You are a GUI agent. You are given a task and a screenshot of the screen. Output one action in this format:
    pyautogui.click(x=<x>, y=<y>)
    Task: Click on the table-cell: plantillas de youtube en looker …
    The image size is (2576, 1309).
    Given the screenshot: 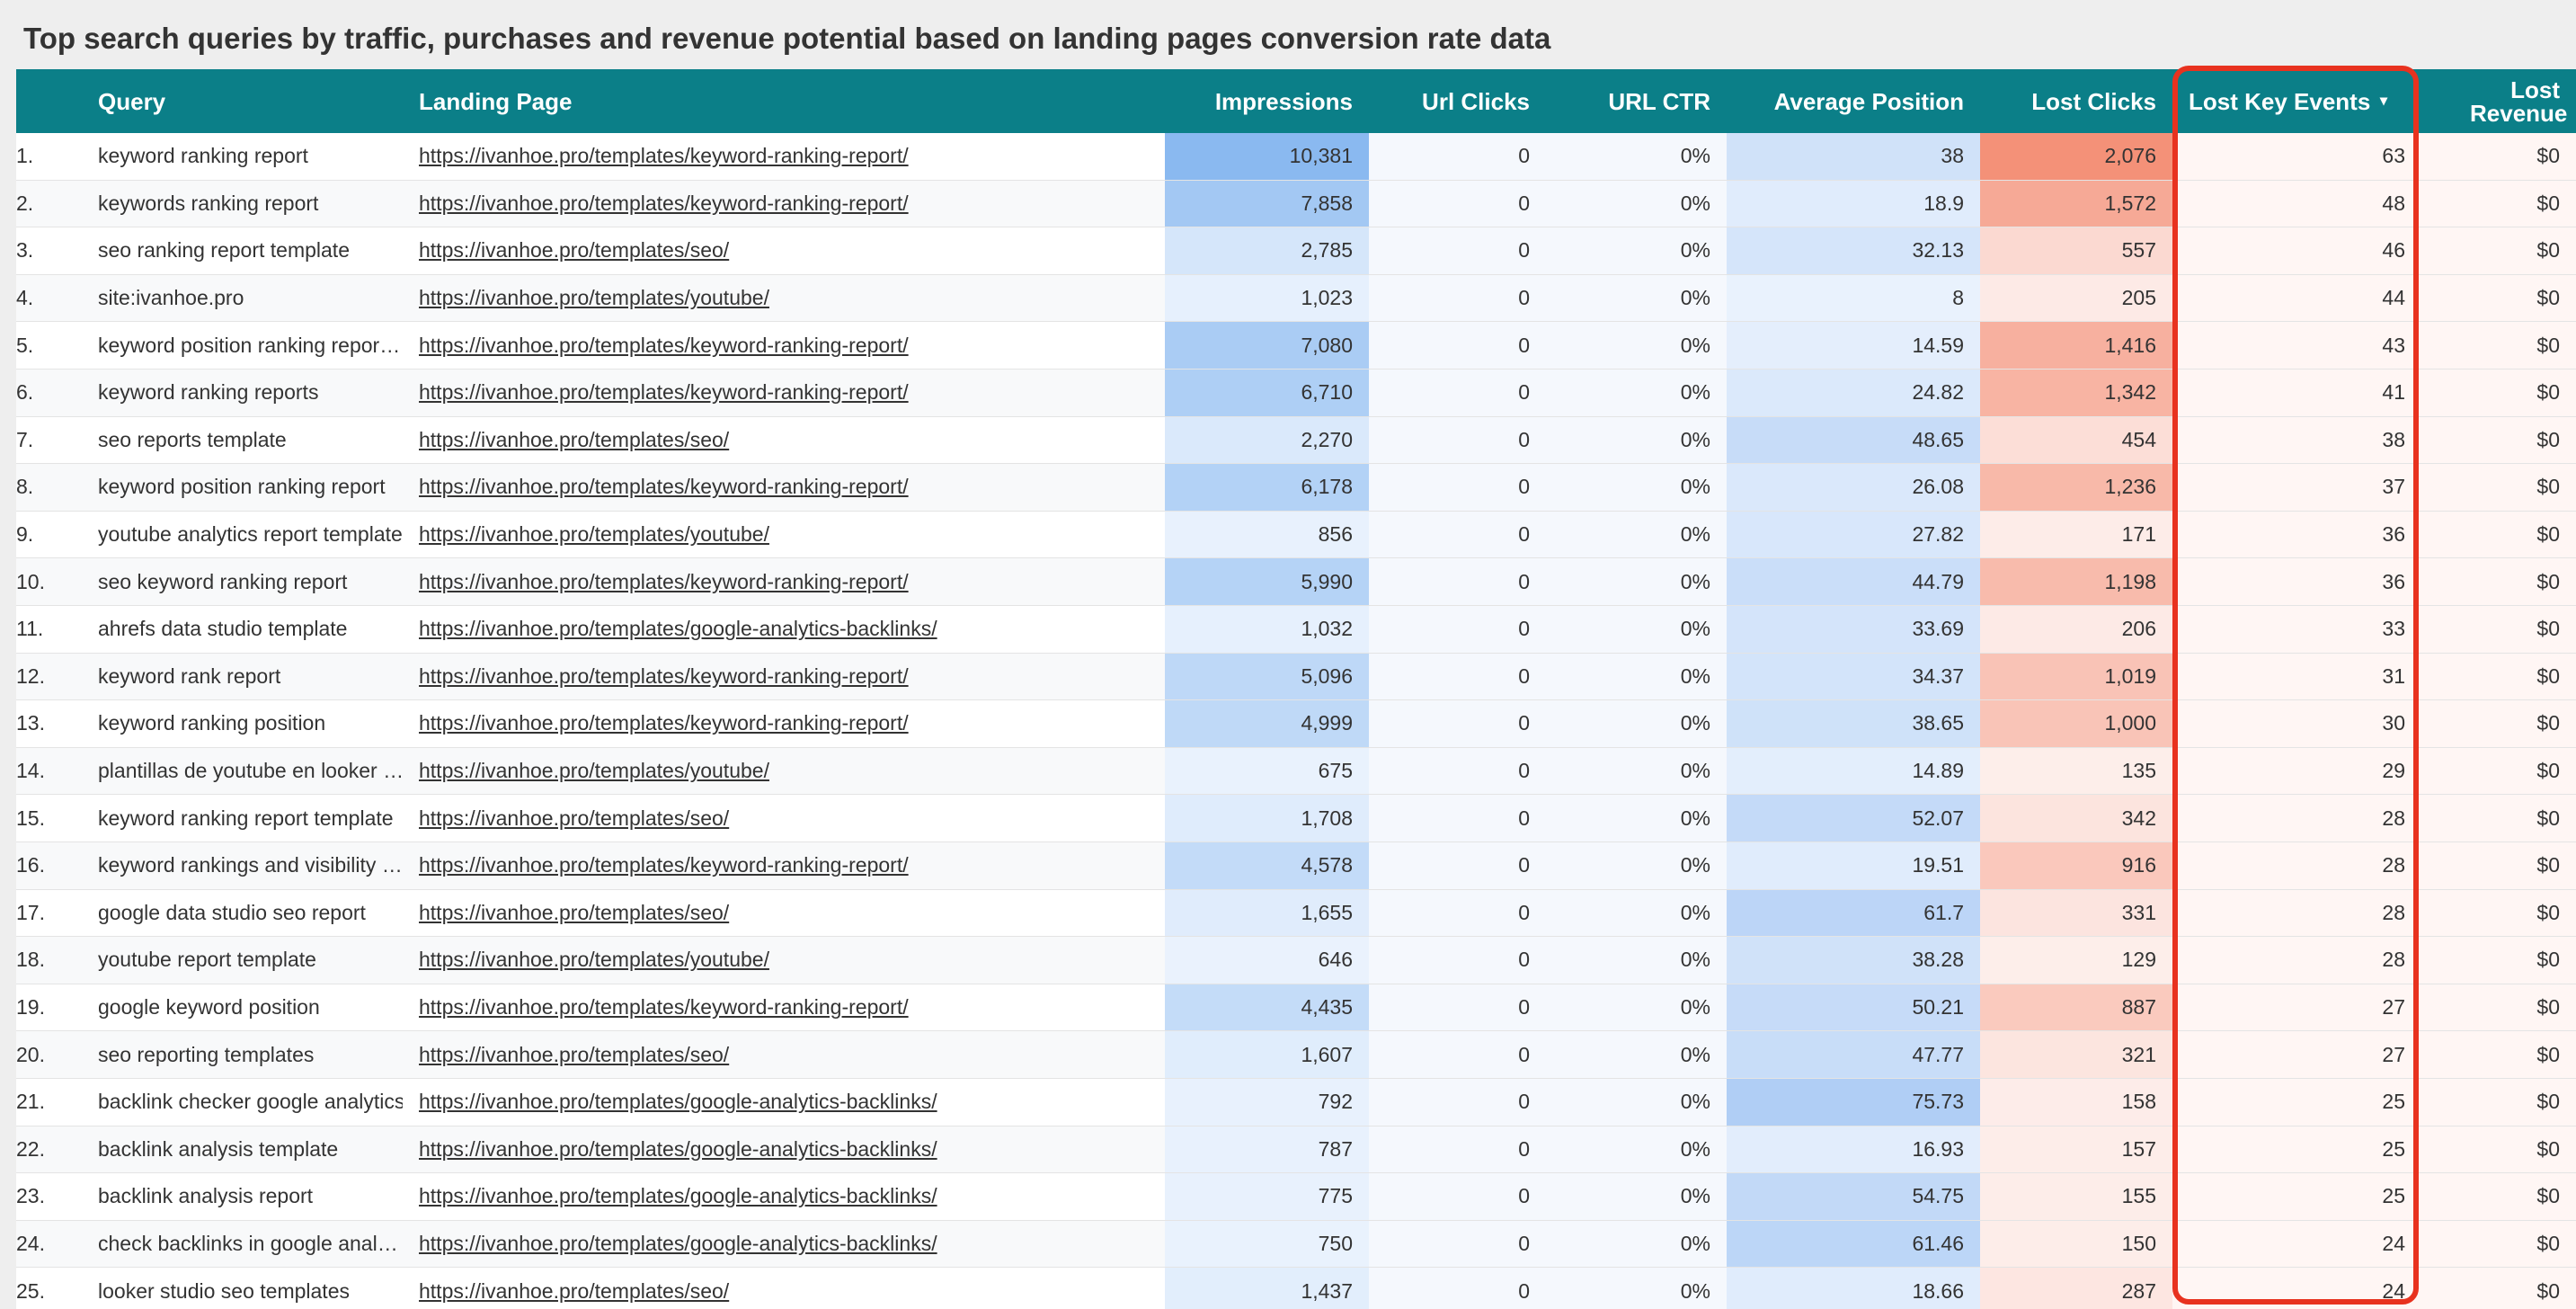 What is the action you would take?
    pyautogui.click(x=250, y=771)
    